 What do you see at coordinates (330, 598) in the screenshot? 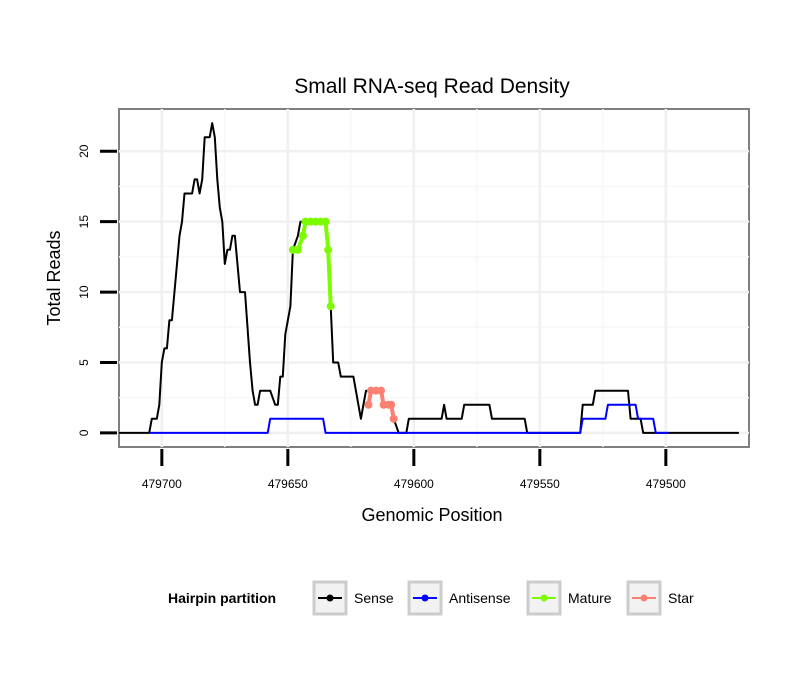
I see `legend-key-sense-dot` at bounding box center [330, 598].